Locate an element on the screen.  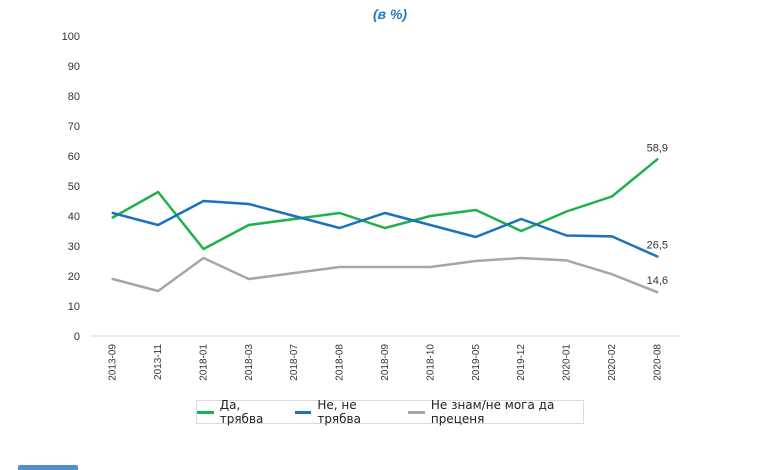
y-tick-label: 30 is located at coordinates (74, 247).